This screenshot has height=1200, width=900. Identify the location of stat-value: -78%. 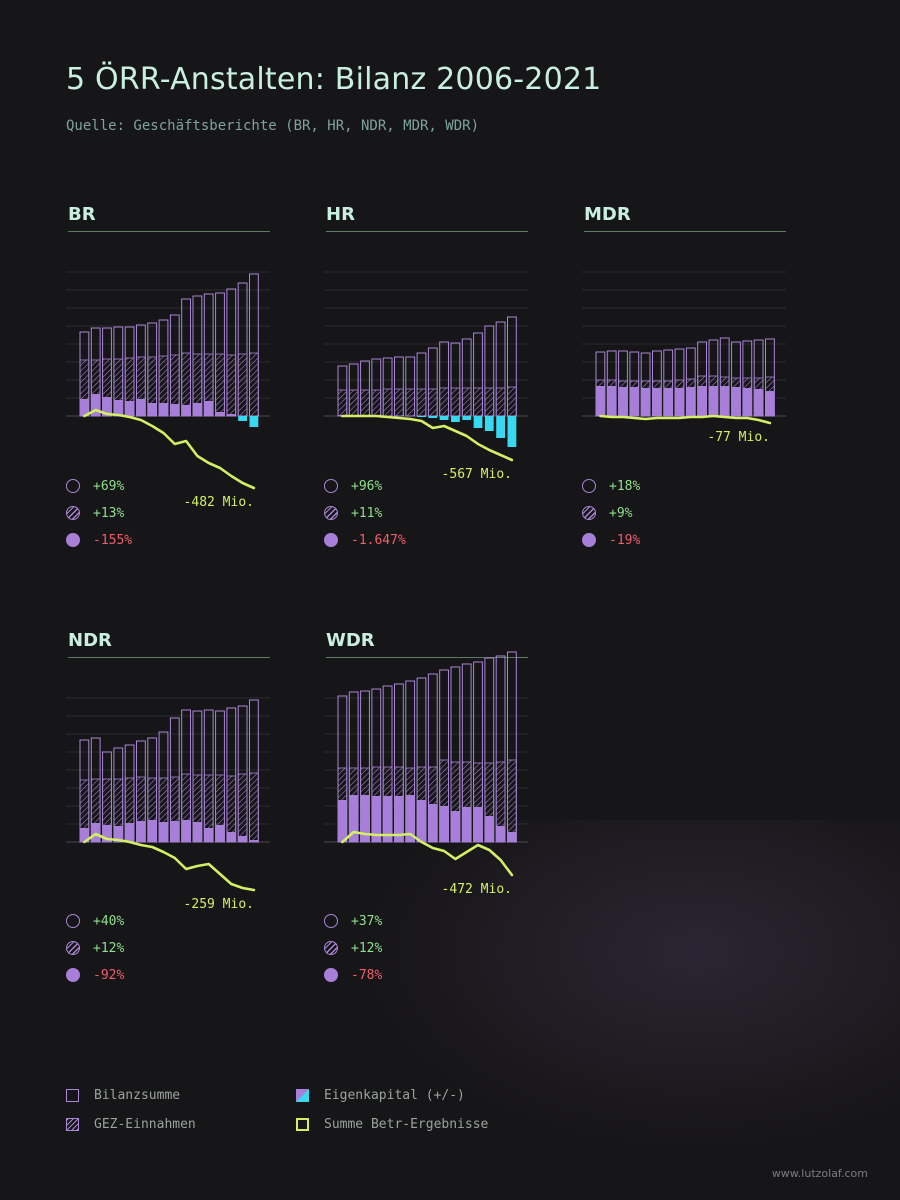
(367, 975).